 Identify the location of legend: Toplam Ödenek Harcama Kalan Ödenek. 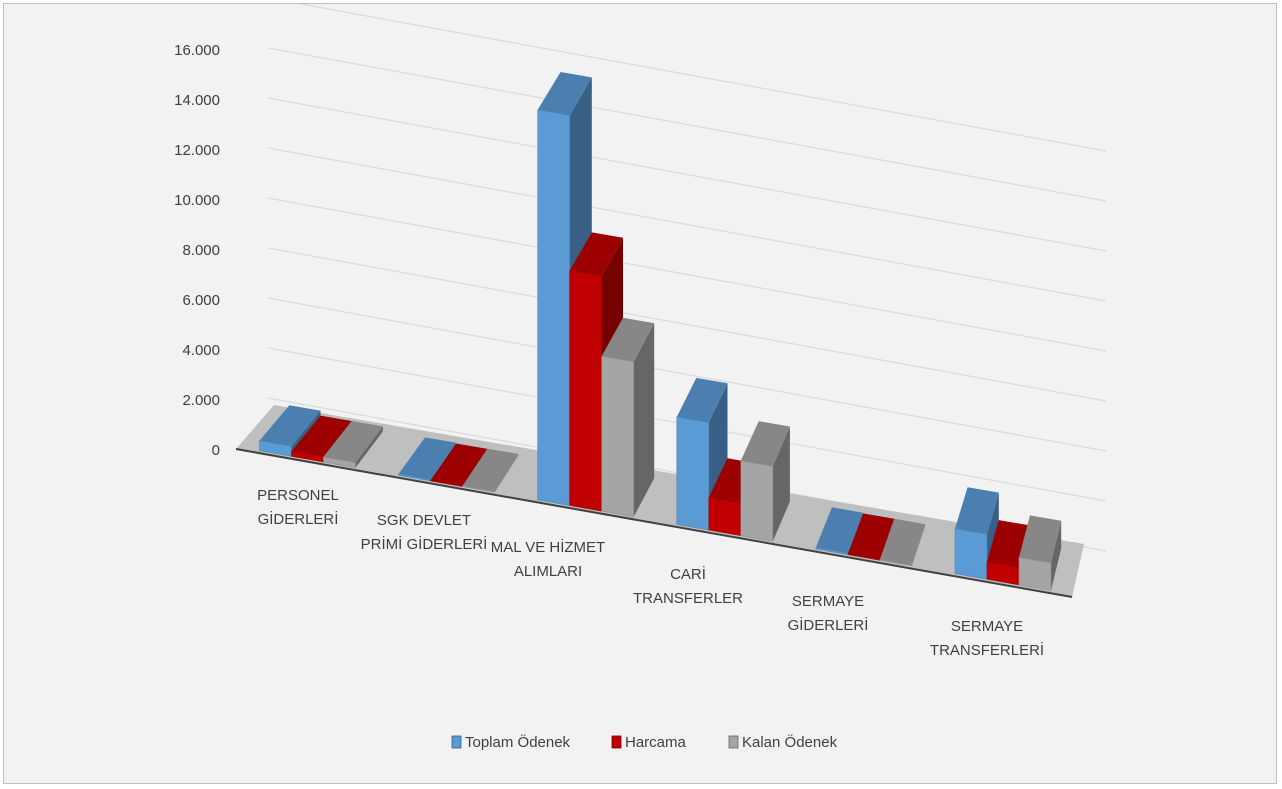
(644, 742).